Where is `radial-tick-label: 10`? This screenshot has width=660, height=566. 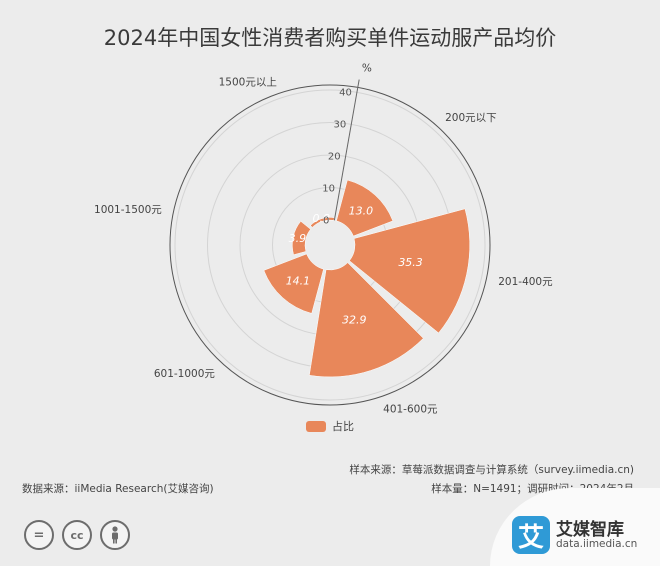
radial-tick-label: 10 is located at coordinates (328, 188).